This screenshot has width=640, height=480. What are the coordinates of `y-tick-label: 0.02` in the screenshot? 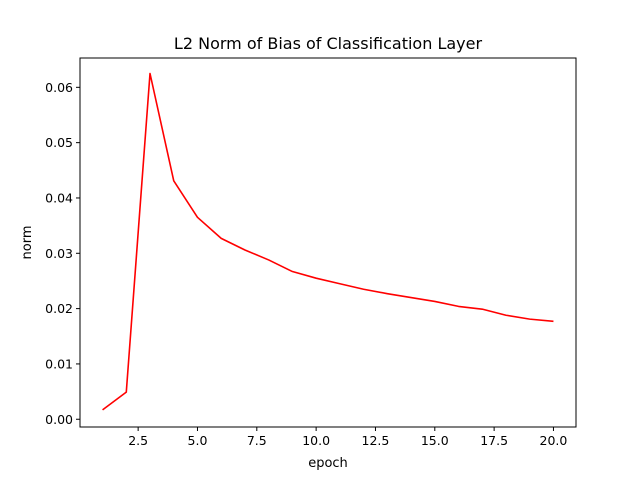 It's located at (59, 308).